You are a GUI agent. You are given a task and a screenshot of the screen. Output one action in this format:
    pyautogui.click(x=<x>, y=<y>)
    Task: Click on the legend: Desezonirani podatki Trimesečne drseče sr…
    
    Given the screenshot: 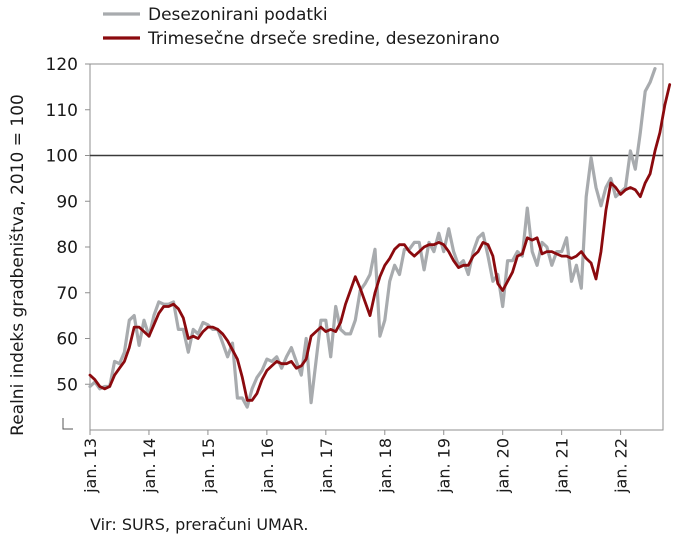 What is the action you would take?
    pyautogui.click(x=301, y=27)
    